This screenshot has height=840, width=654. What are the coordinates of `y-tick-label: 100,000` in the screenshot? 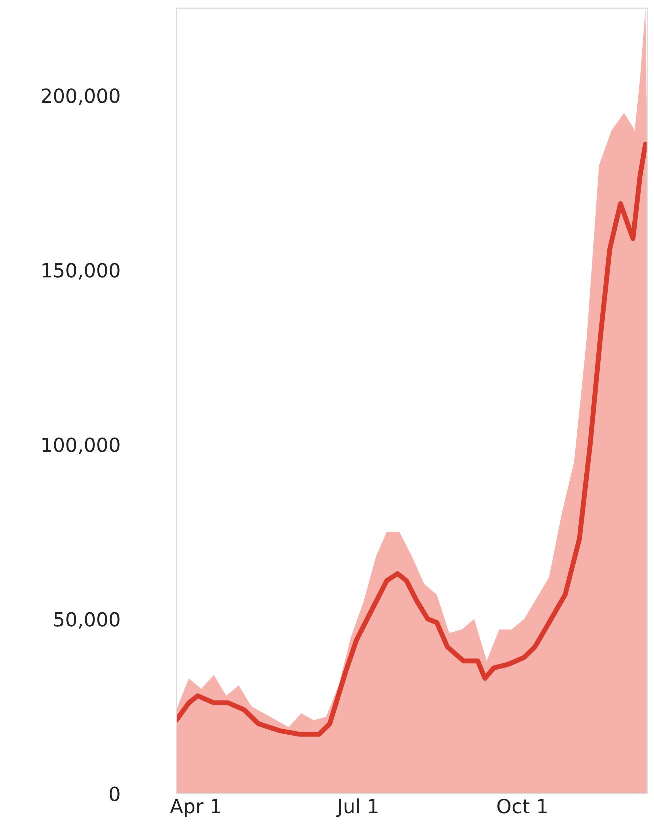 It's located at (81, 446).